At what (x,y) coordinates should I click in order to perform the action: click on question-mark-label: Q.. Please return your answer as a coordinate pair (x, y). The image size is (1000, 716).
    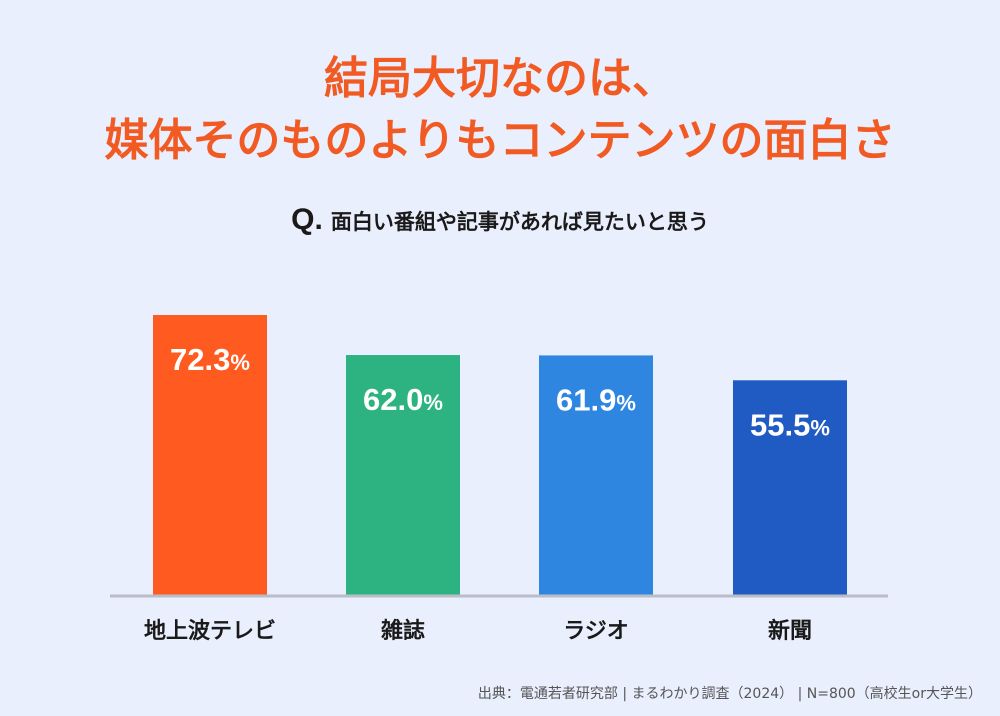
    Looking at the image, I should click on (307, 219).